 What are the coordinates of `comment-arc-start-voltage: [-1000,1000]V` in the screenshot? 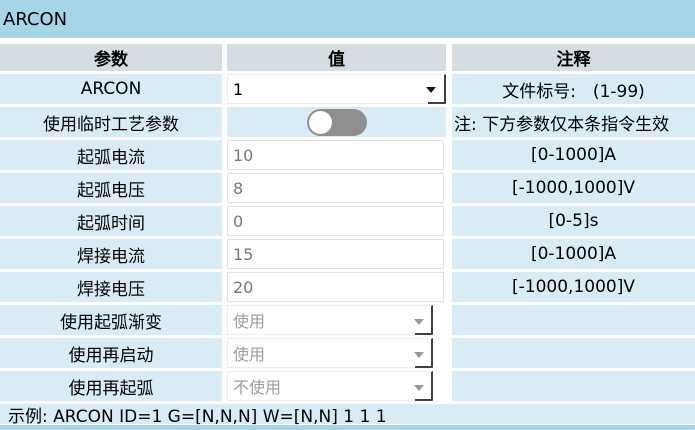 It's located at (573, 188).